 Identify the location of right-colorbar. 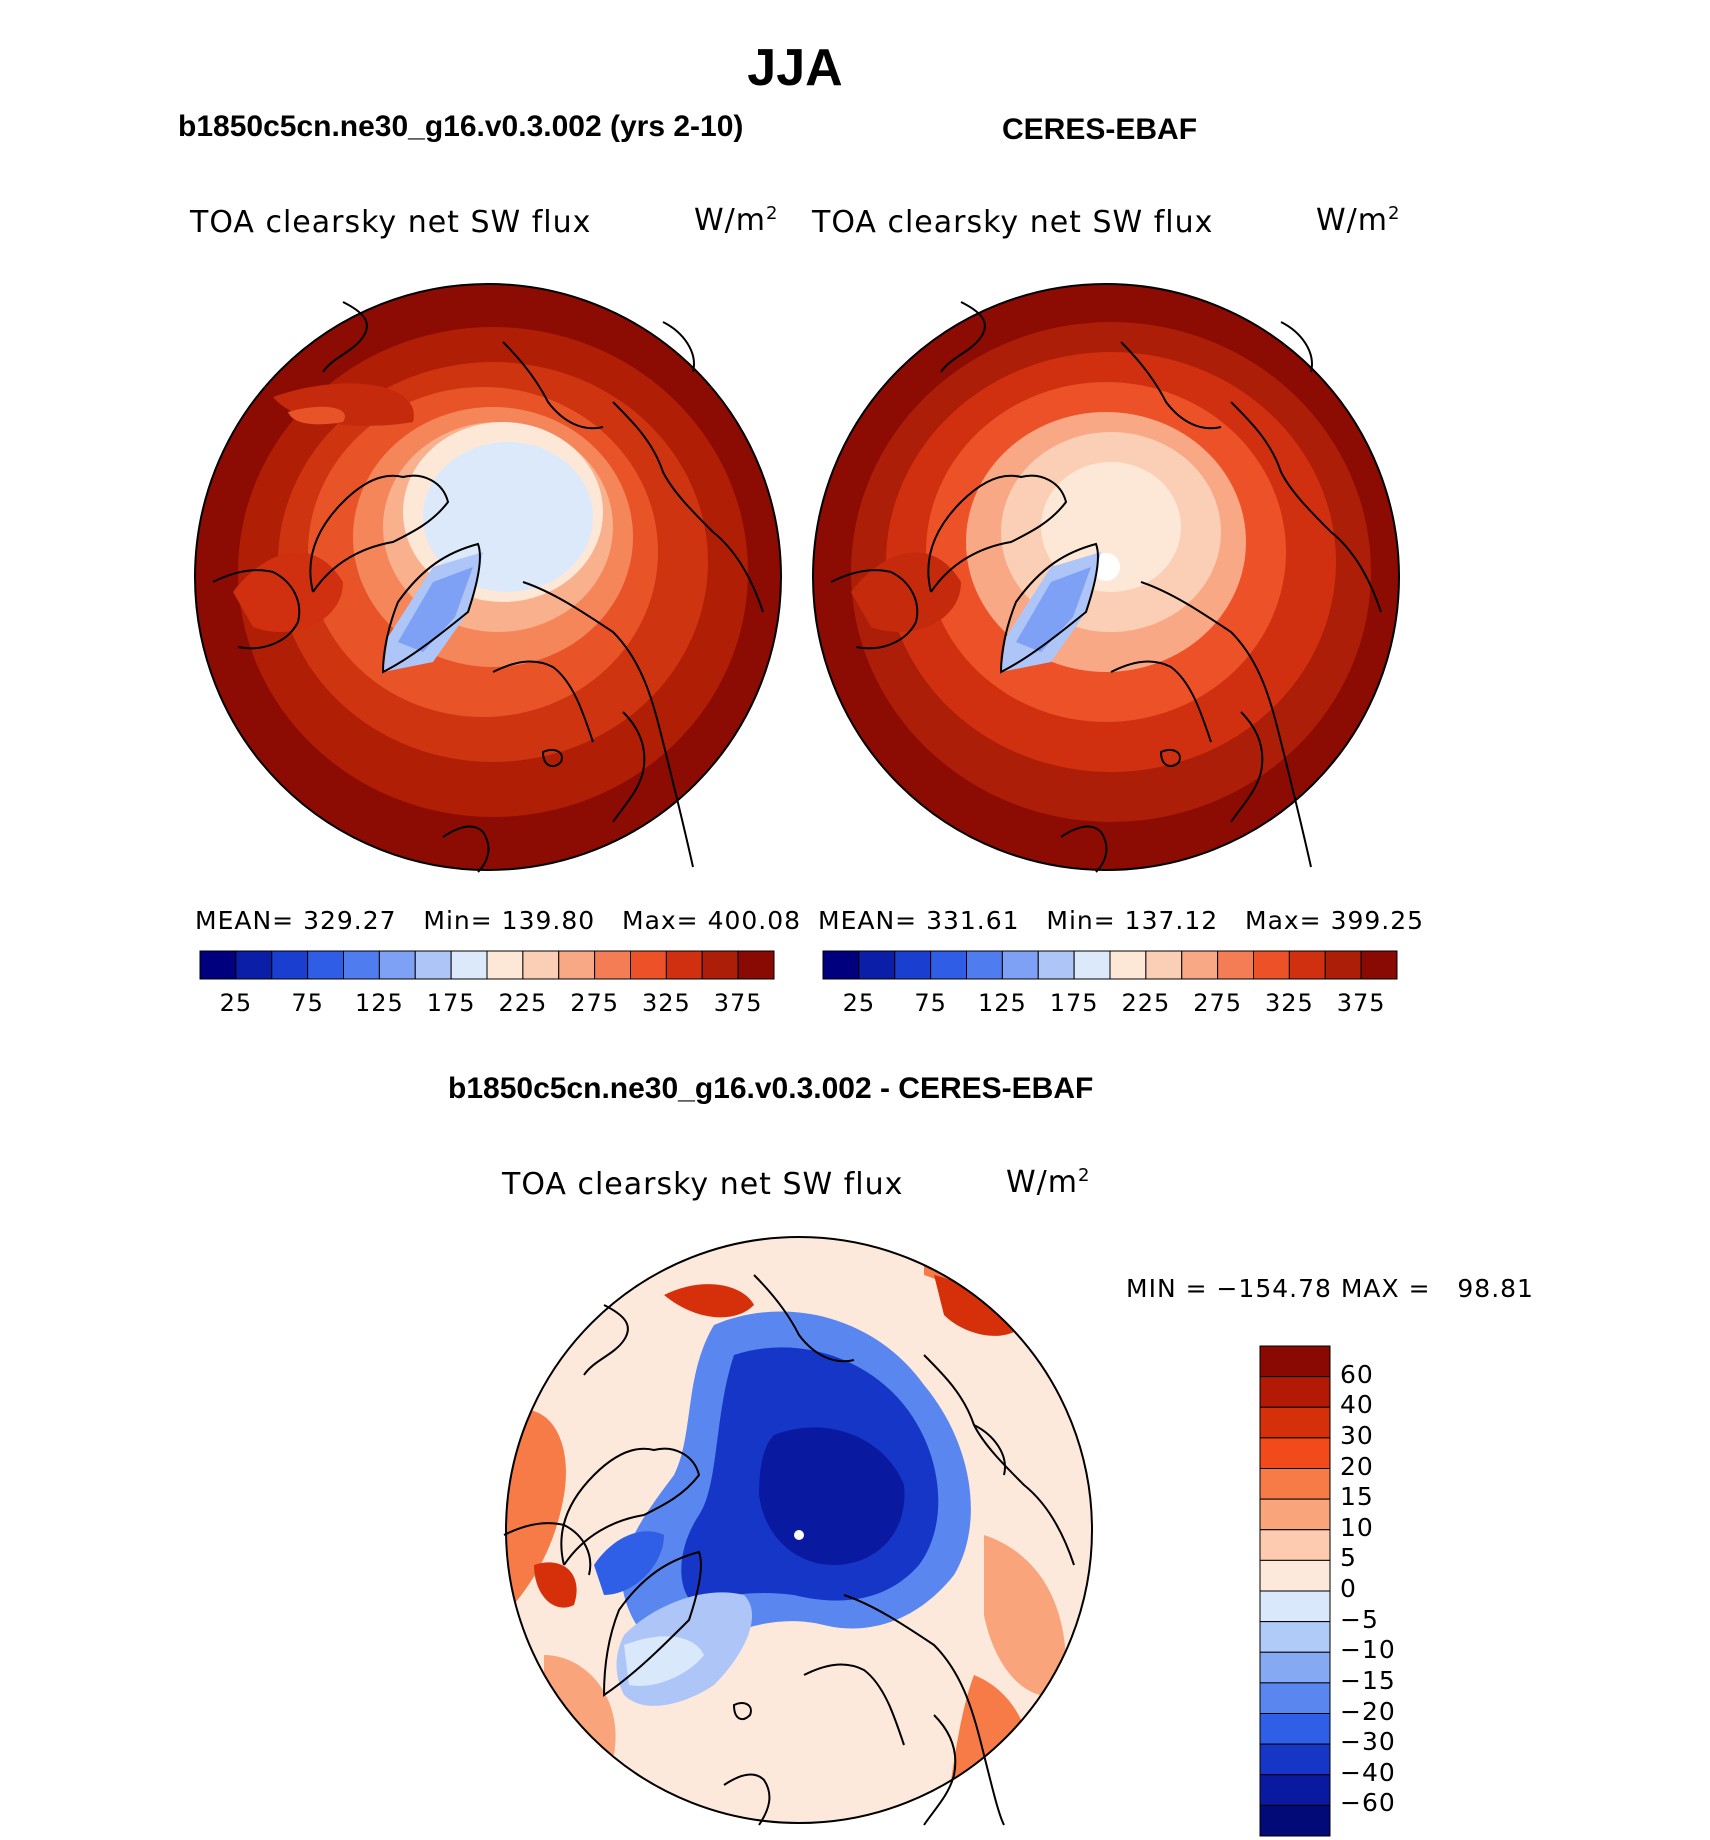
(1110, 965).